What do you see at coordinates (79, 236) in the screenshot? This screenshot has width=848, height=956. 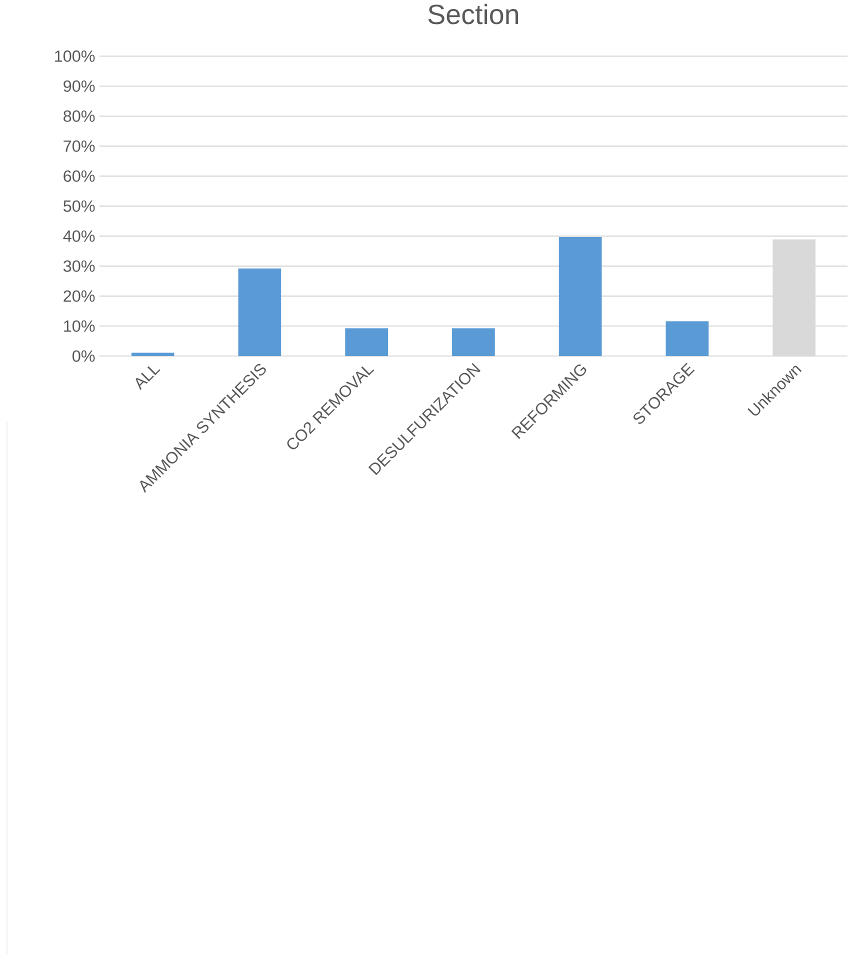 I see `y-tick-label: 40%` at bounding box center [79, 236].